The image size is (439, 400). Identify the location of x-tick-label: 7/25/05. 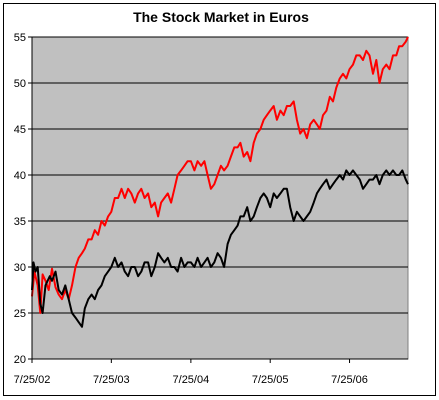
(270, 380).